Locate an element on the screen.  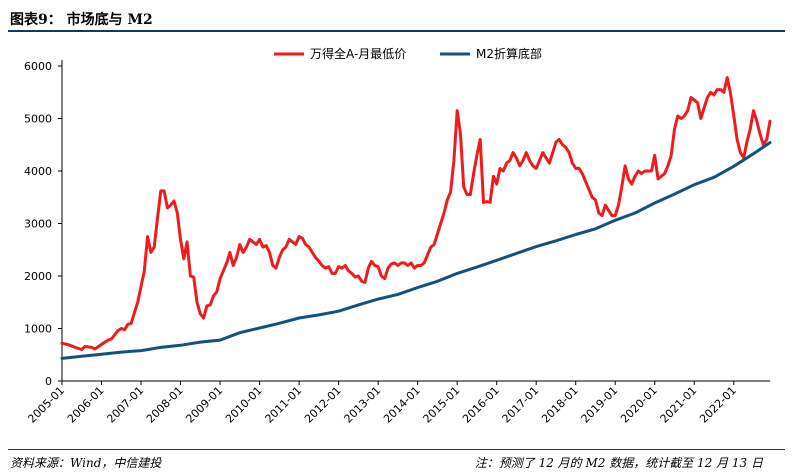
y-tick-label: 3000 is located at coordinates (38, 224).